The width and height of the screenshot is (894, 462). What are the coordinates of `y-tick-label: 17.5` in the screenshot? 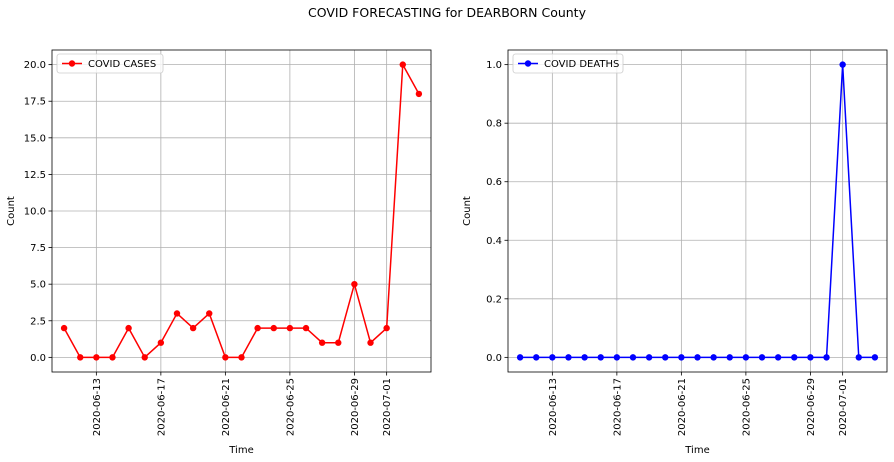 It's located at (35, 102).